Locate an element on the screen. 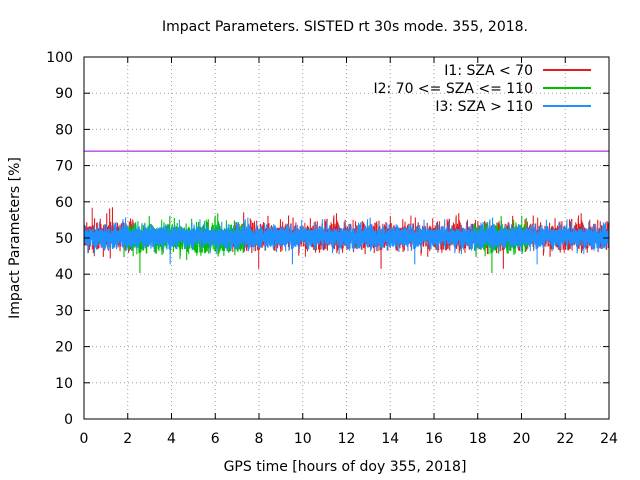 This screenshot has width=640, height=480. legend-label: I2: 70 <= SZA <= 110 is located at coordinates (453, 89).